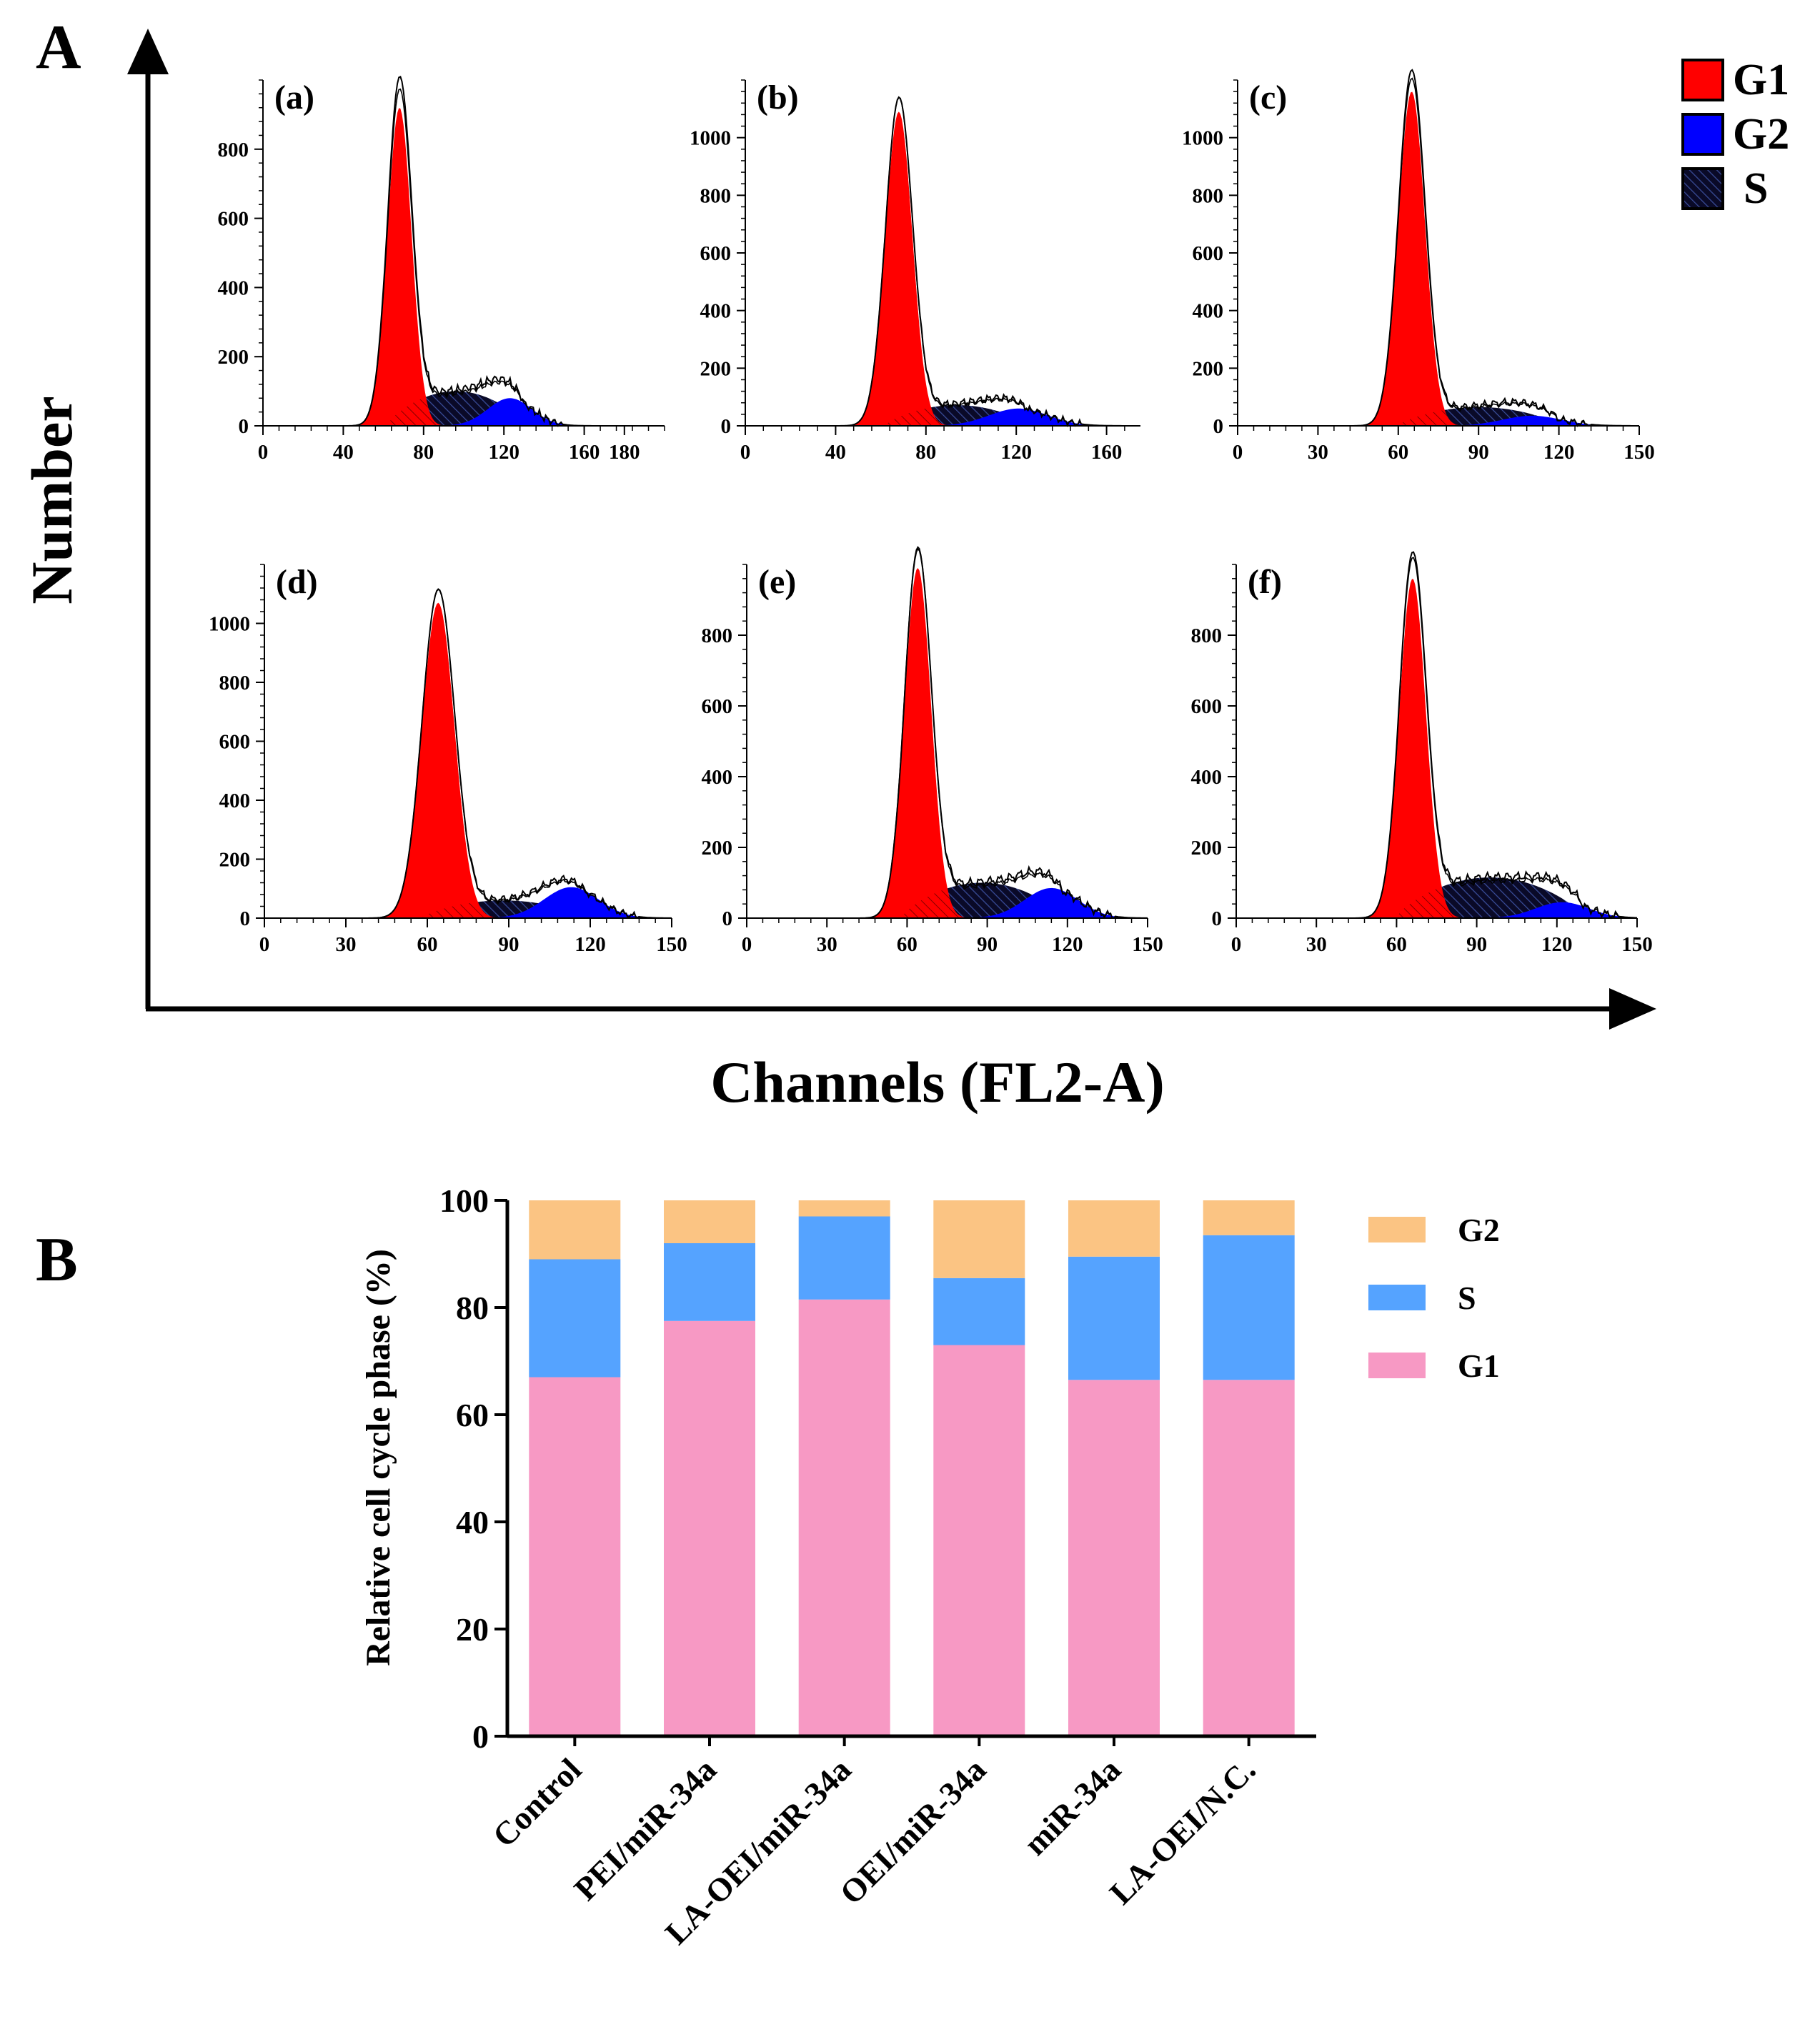 This screenshot has height=2032, width=1820. What do you see at coordinates (827, 944) in the screenshot?
I see `histogram-5-x-tick-label: 30` at bounding box center [827, 944].